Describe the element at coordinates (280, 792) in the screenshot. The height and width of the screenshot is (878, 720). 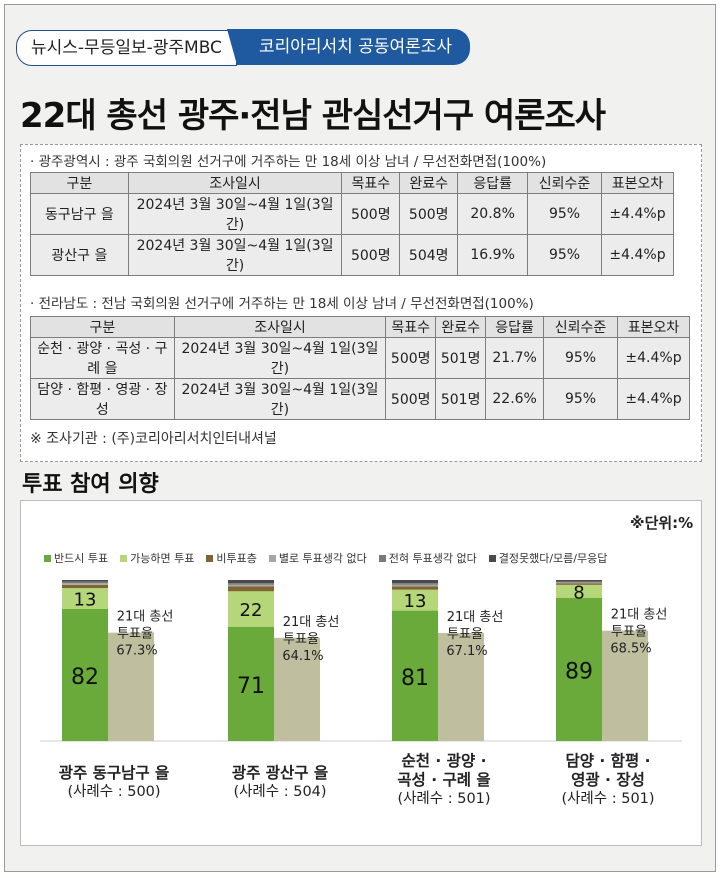
I see `sample-size: (사례수 : 504)` at that location.